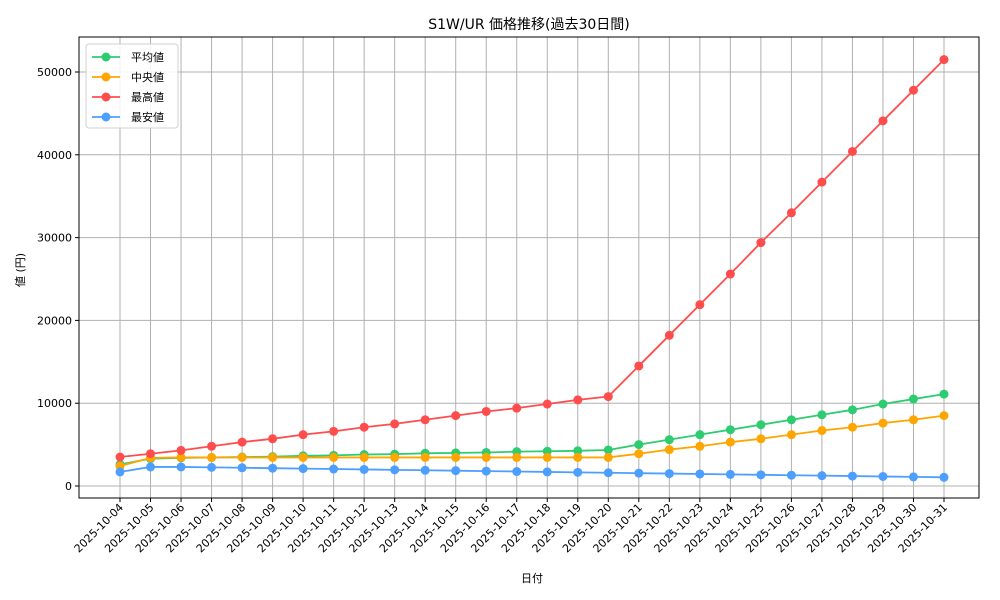  Describe the element at coordinates (147, 77) in the screenshot. I see `legend-label: 中央値` at that location.